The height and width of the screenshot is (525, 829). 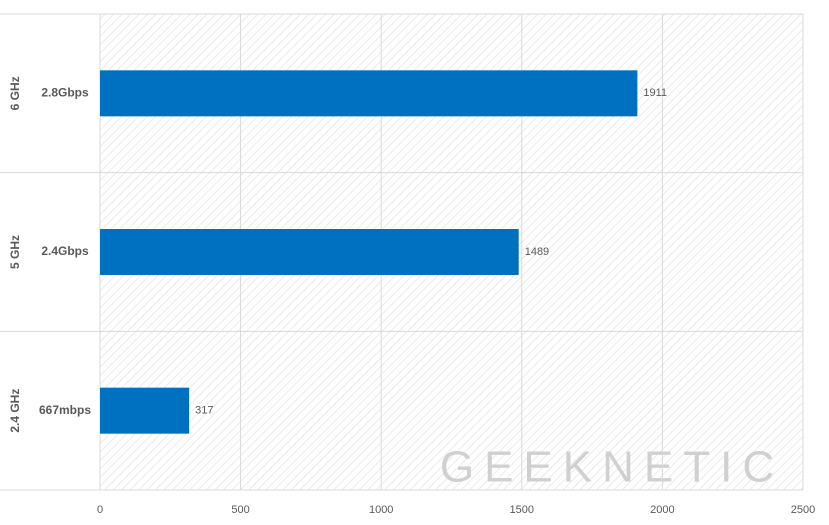 I want to click on x-tick-label: 2500, so click(x=803, y=510).